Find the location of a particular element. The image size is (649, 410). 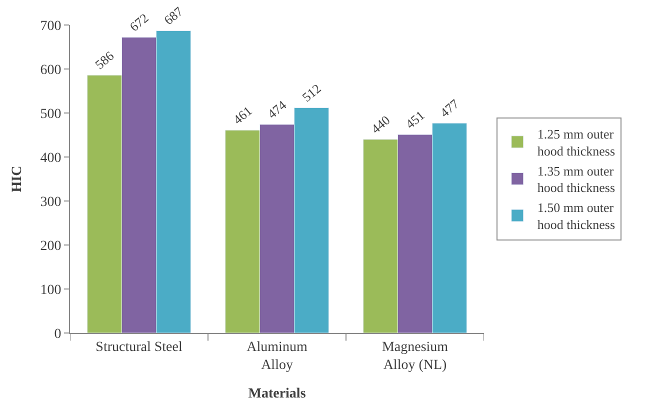

x-axis-title: Materials is located at coordinates (277, 394).